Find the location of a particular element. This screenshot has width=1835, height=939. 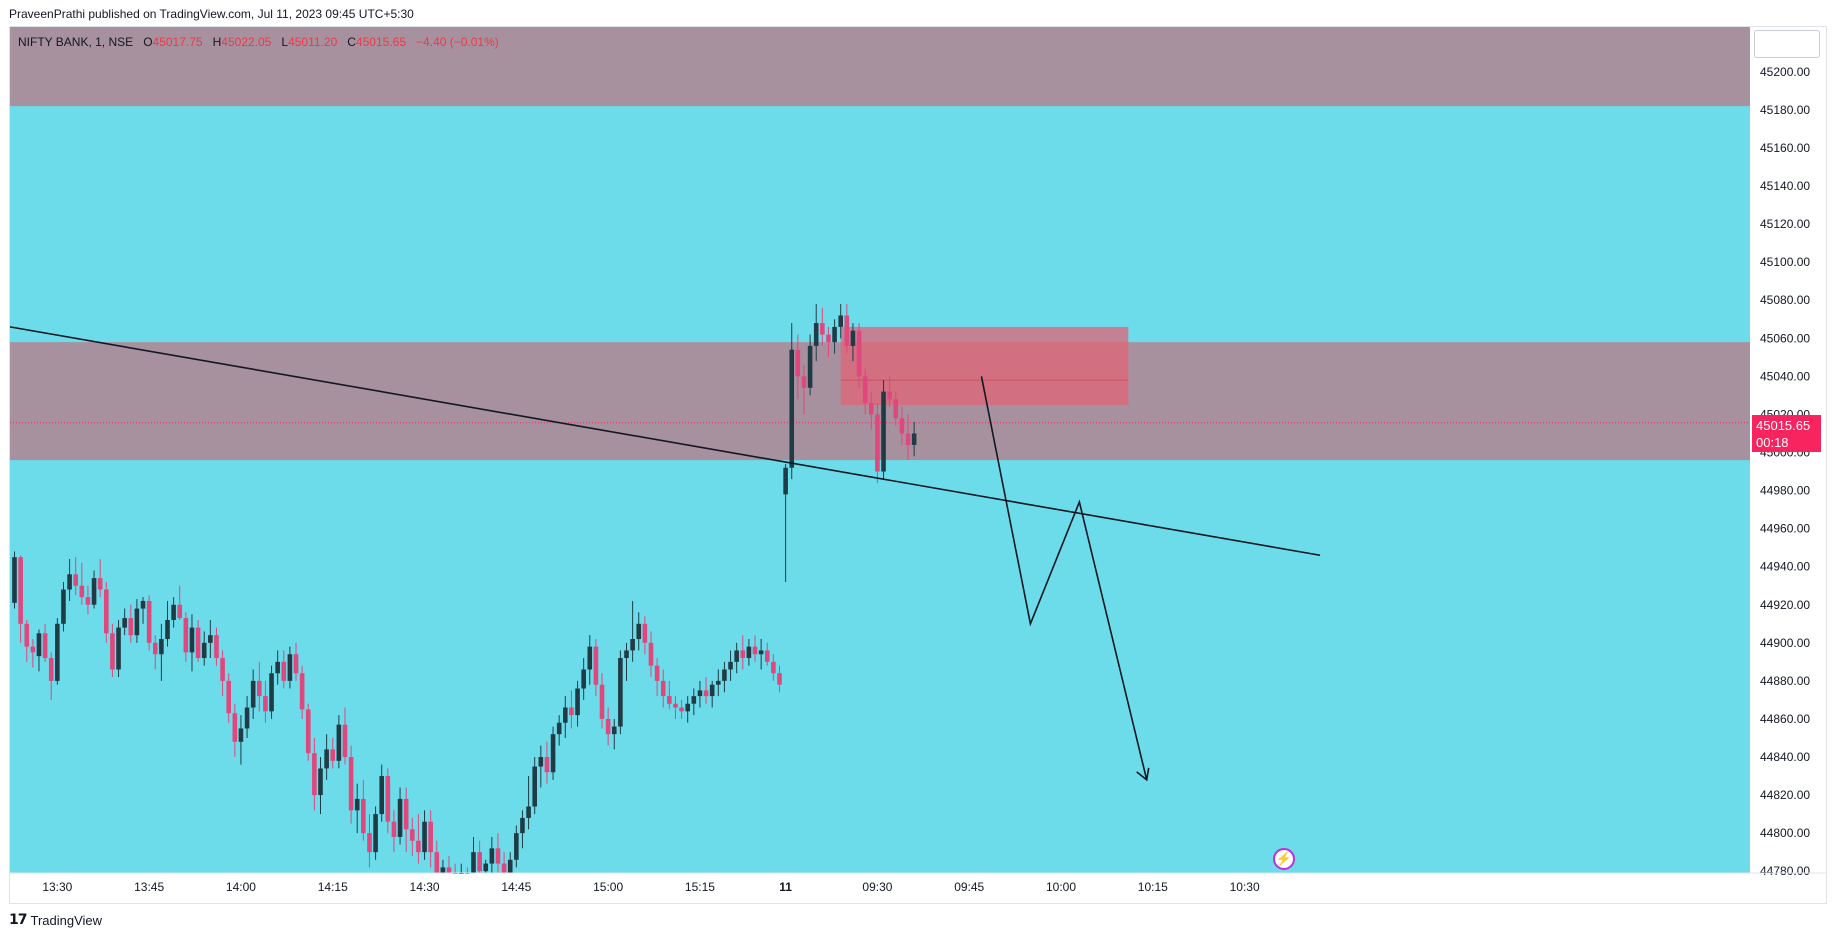

price-tick-label: 45100.00 is located at coordinates (1785, 262).